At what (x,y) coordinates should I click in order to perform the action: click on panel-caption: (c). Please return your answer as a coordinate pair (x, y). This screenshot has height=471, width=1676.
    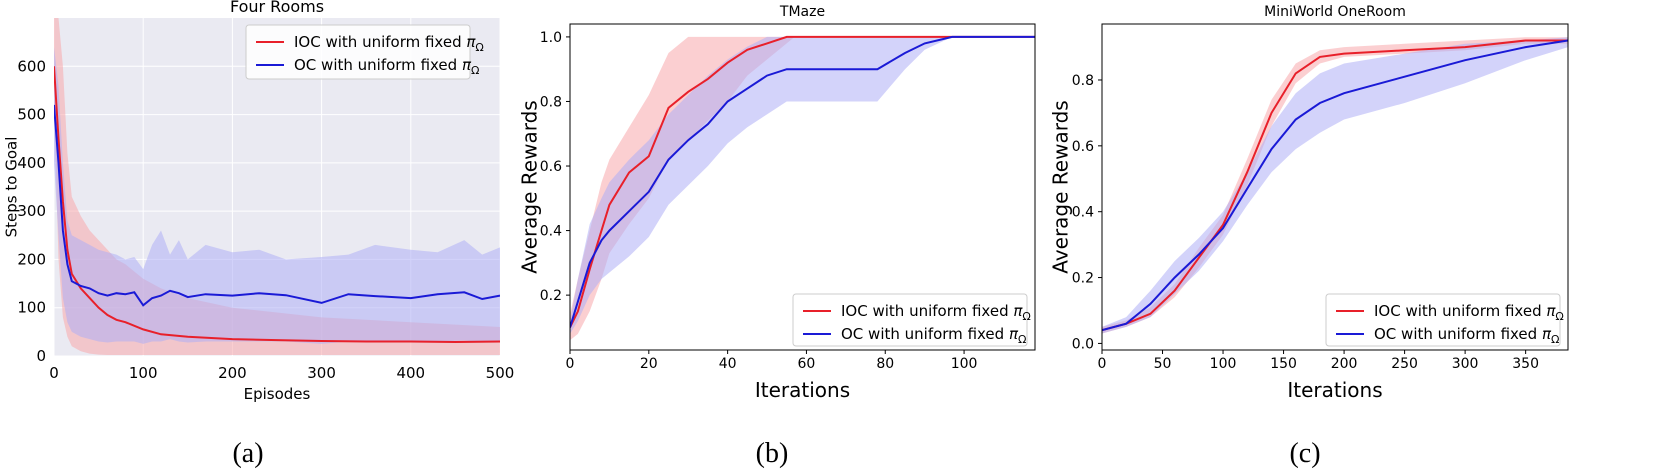
    Looking at the image, I should click on (1304, 453).